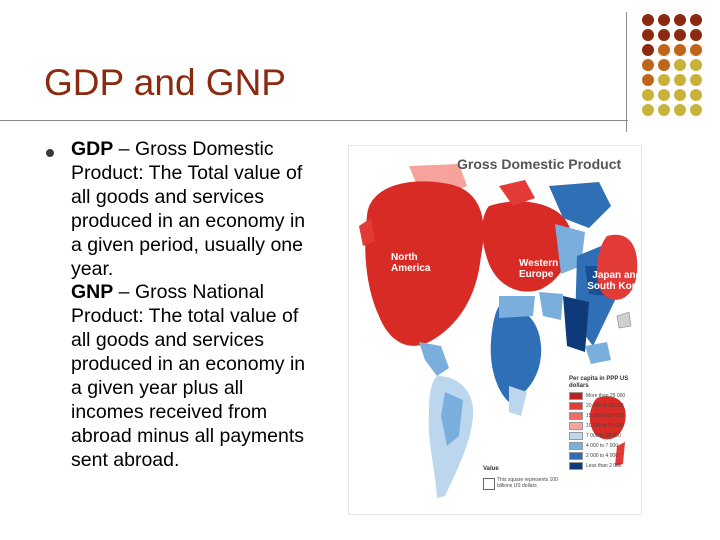 The image size is (720, 540). What do you see at coordinates (187, 172) in the screenshot?
I see `body-line: Product: The Total value of` at bounding box center [187, 172].